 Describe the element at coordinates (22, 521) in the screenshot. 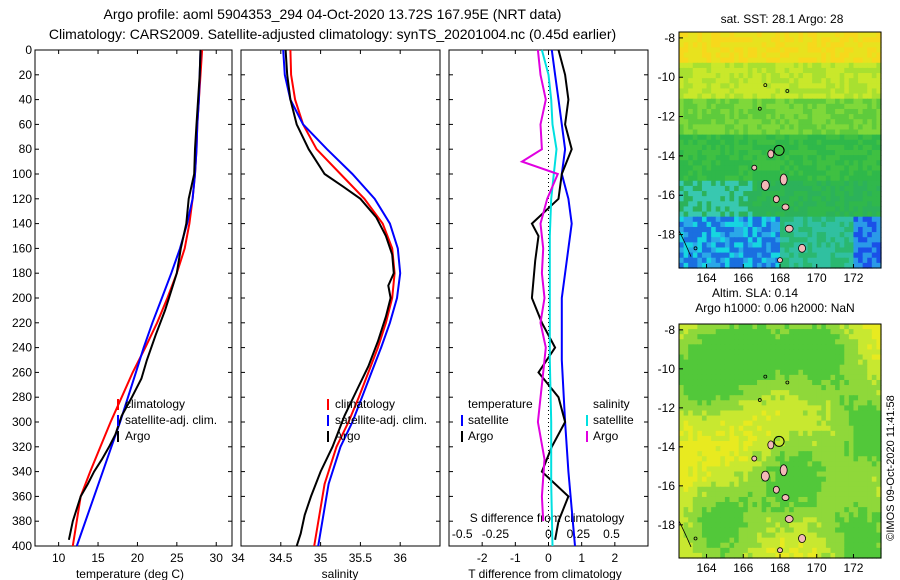

I see `y-tick-label: 380` at that location.